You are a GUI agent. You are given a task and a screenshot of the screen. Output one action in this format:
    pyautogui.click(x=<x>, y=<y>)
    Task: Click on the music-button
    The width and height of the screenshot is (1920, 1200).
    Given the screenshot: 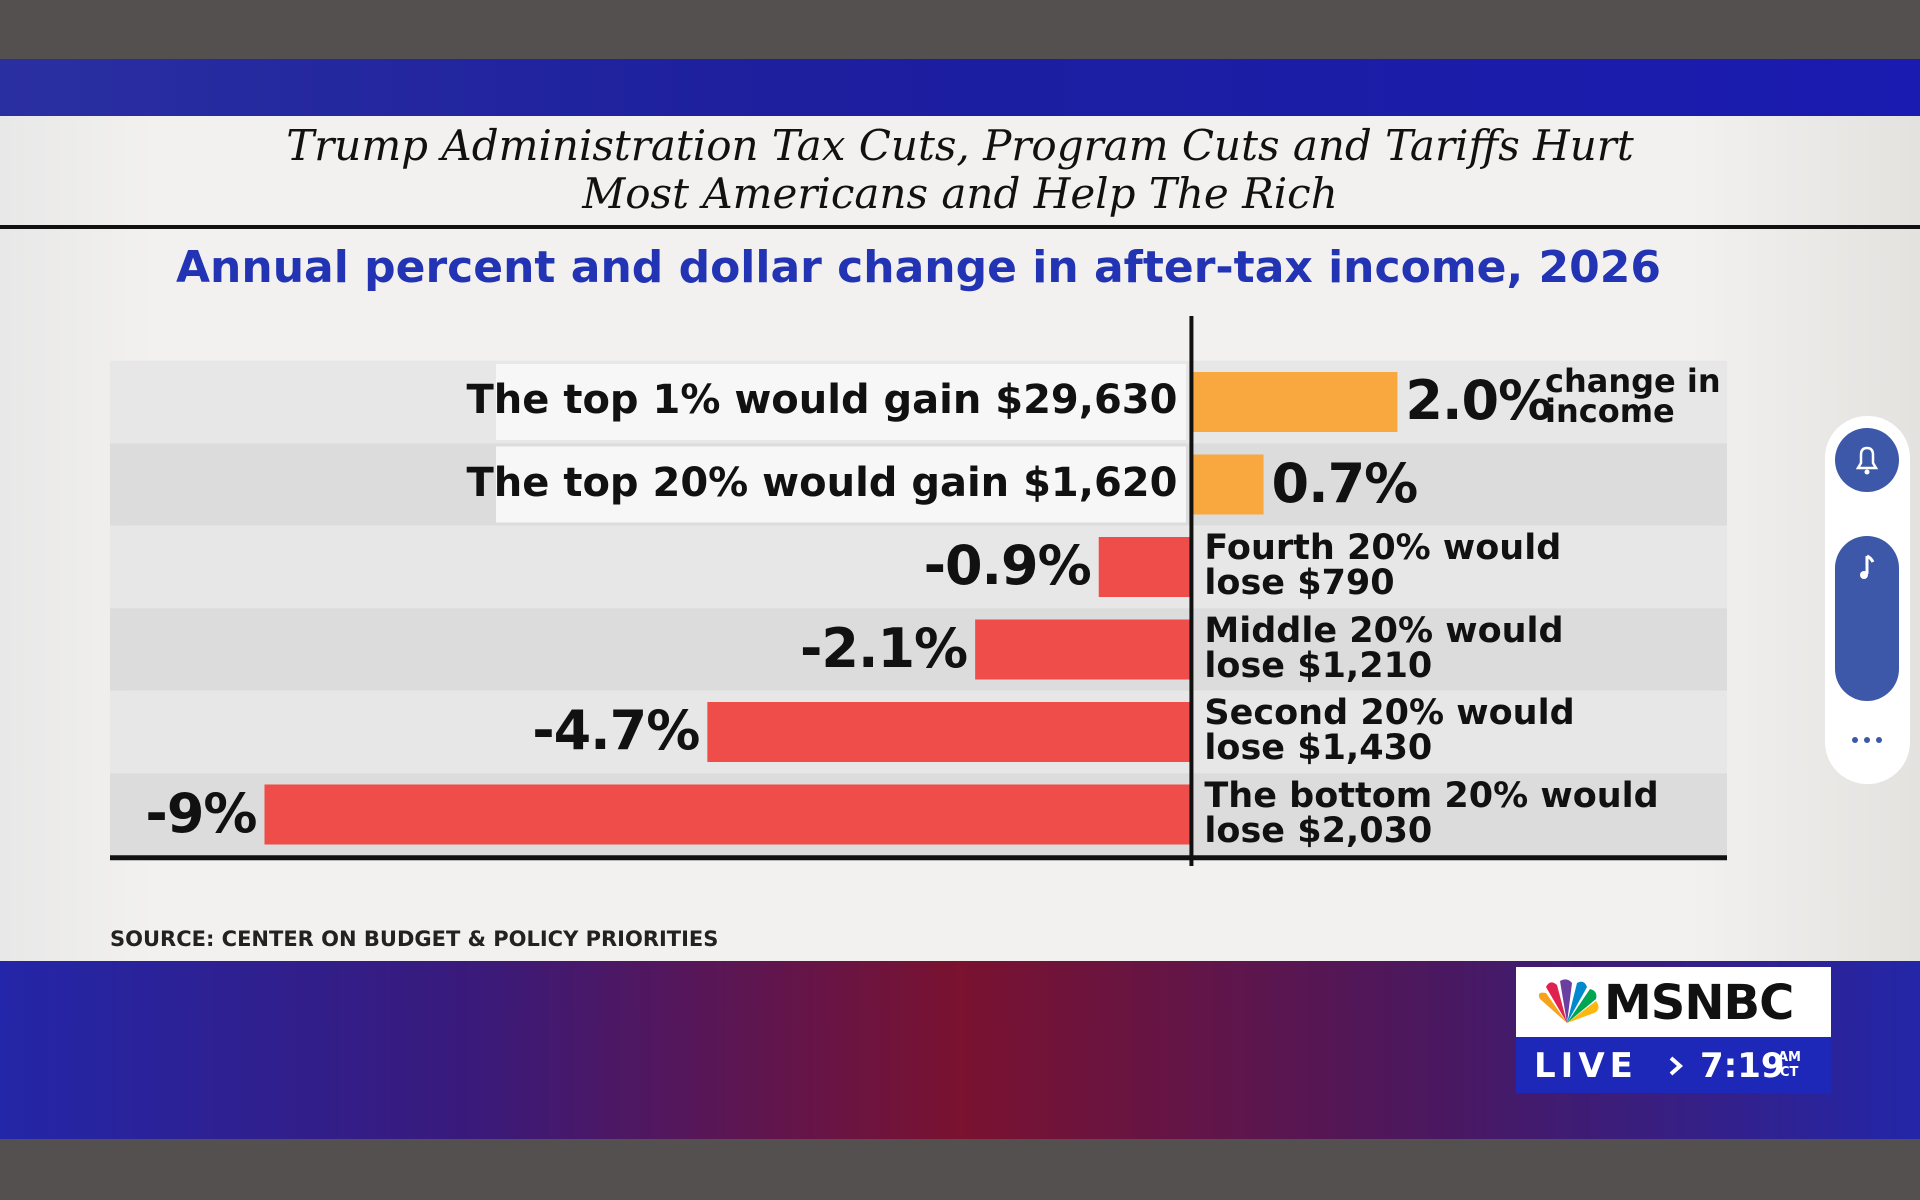 What is the action you would take?
    pyautogui.click(x=1867, y=618)
    